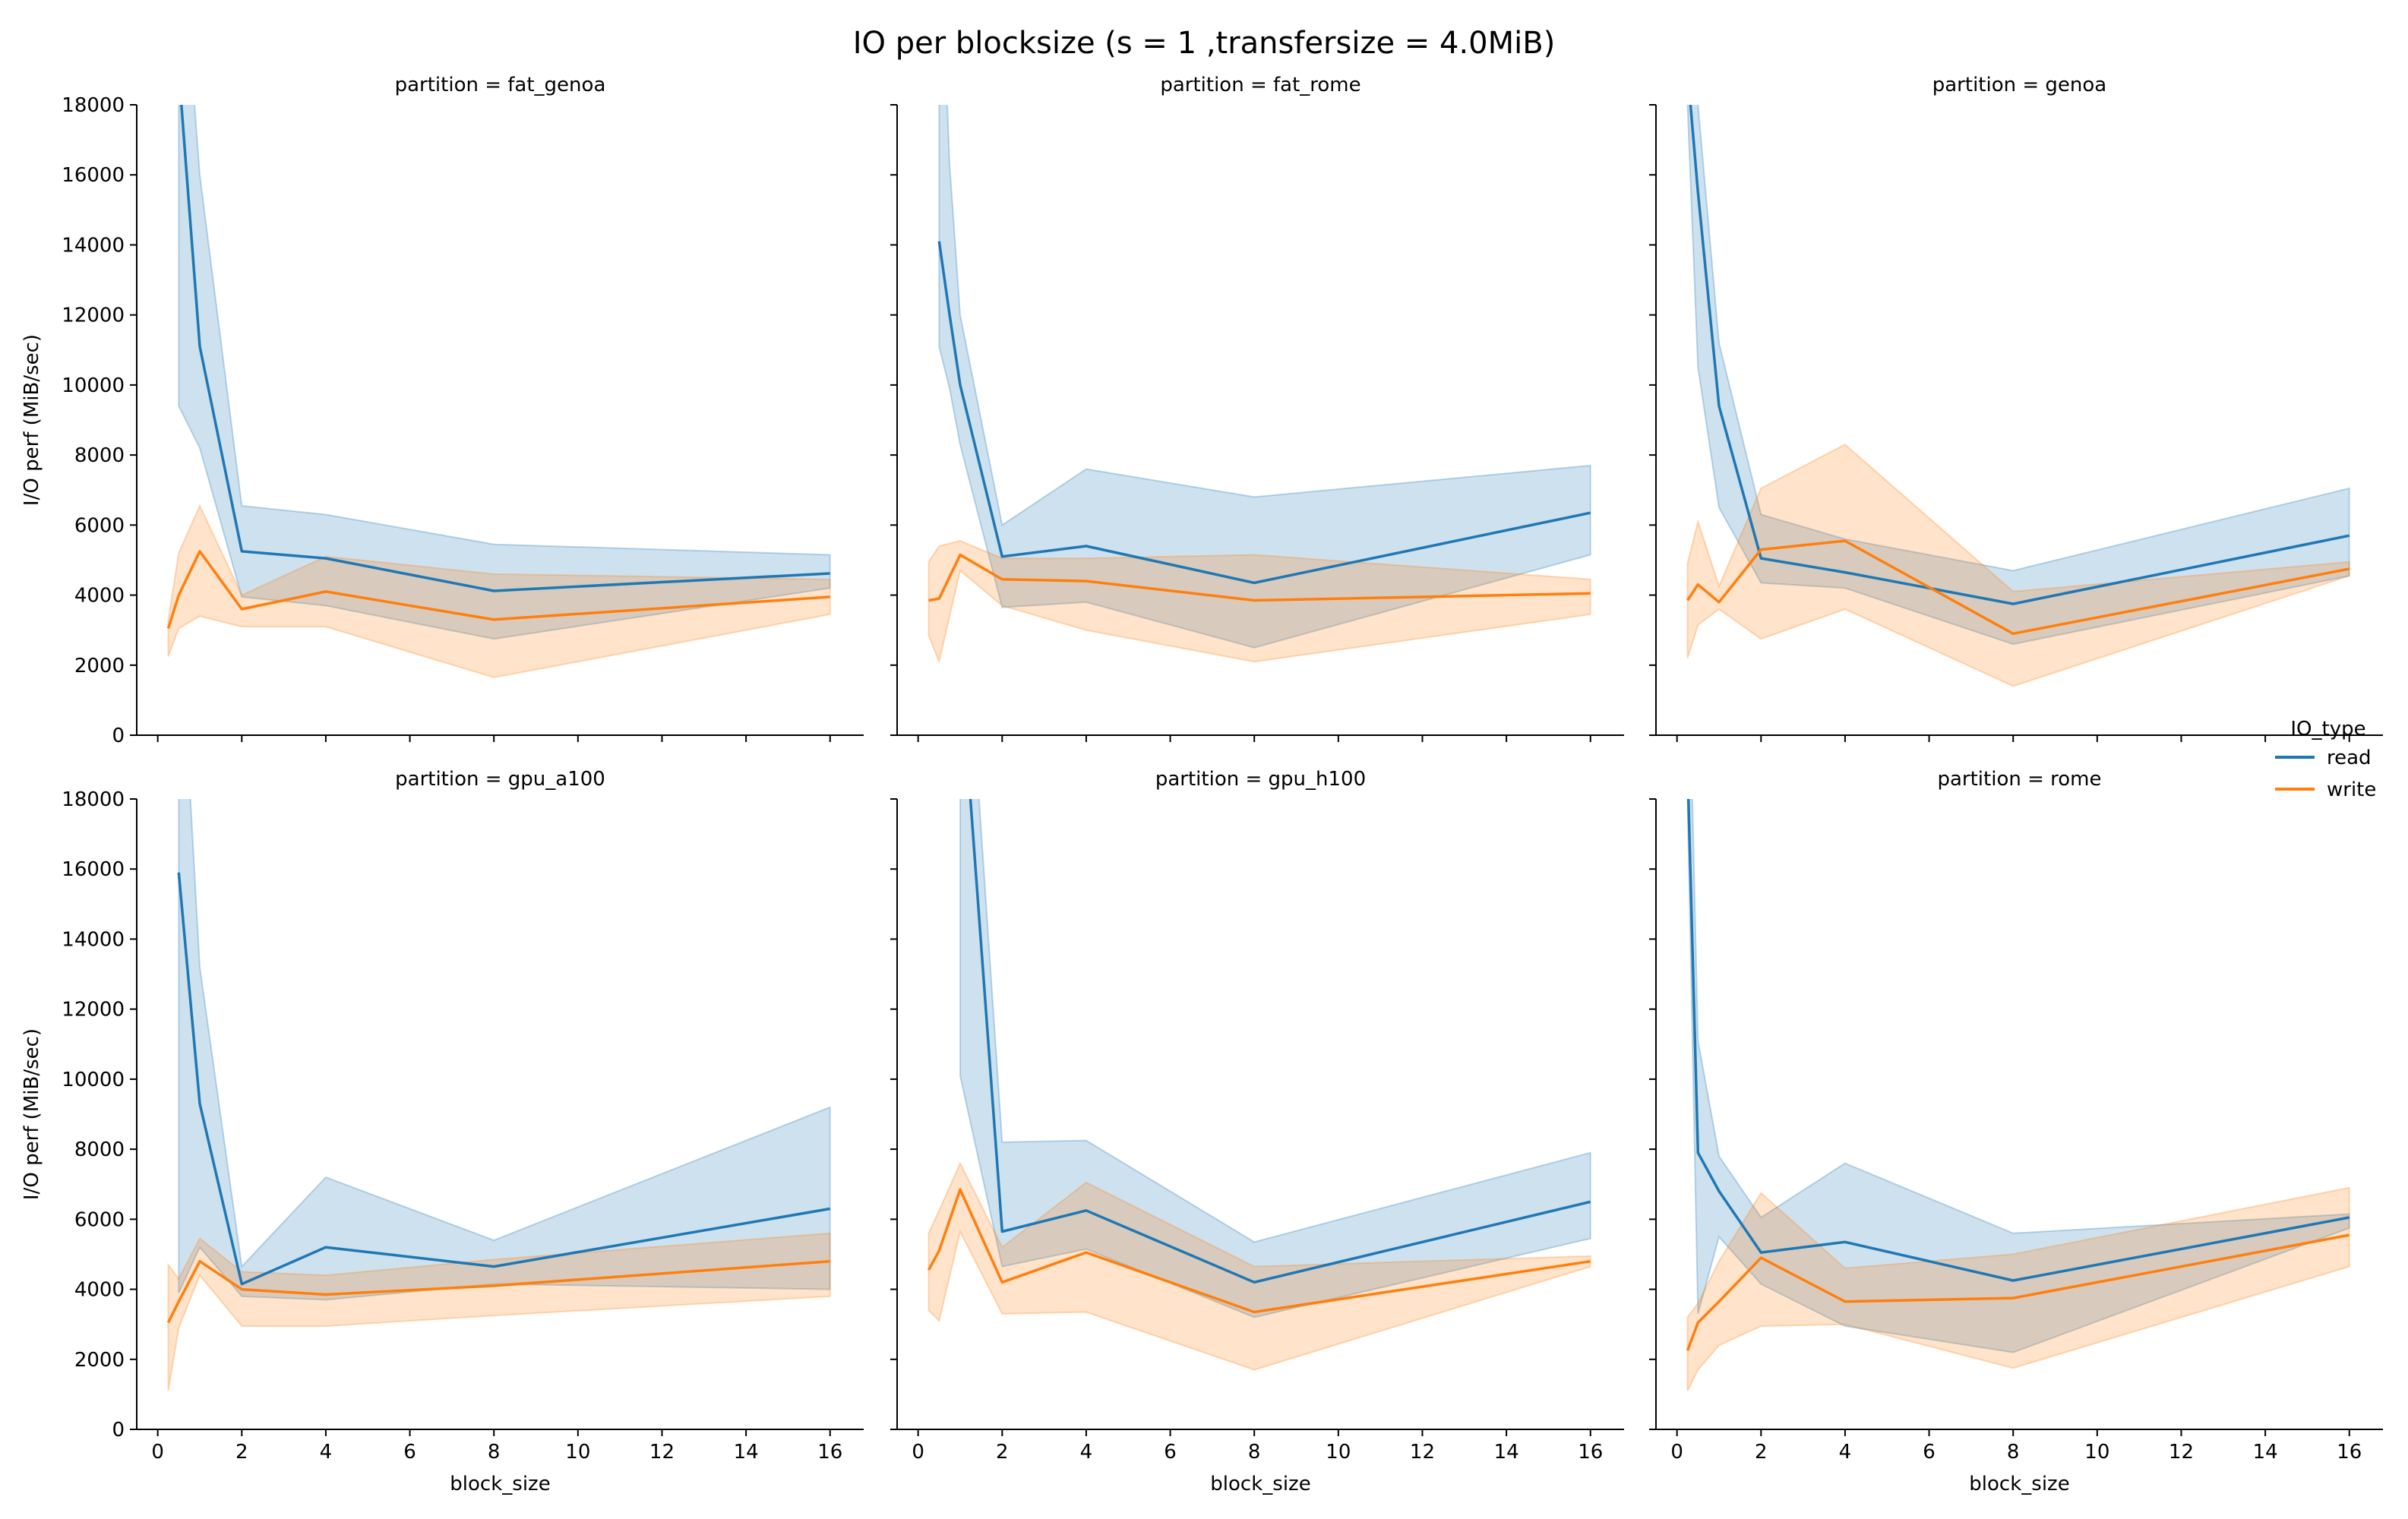 This screenshot has width=2408, height=1519. I want to click on legend-label-write: write, so click(2351, 789).